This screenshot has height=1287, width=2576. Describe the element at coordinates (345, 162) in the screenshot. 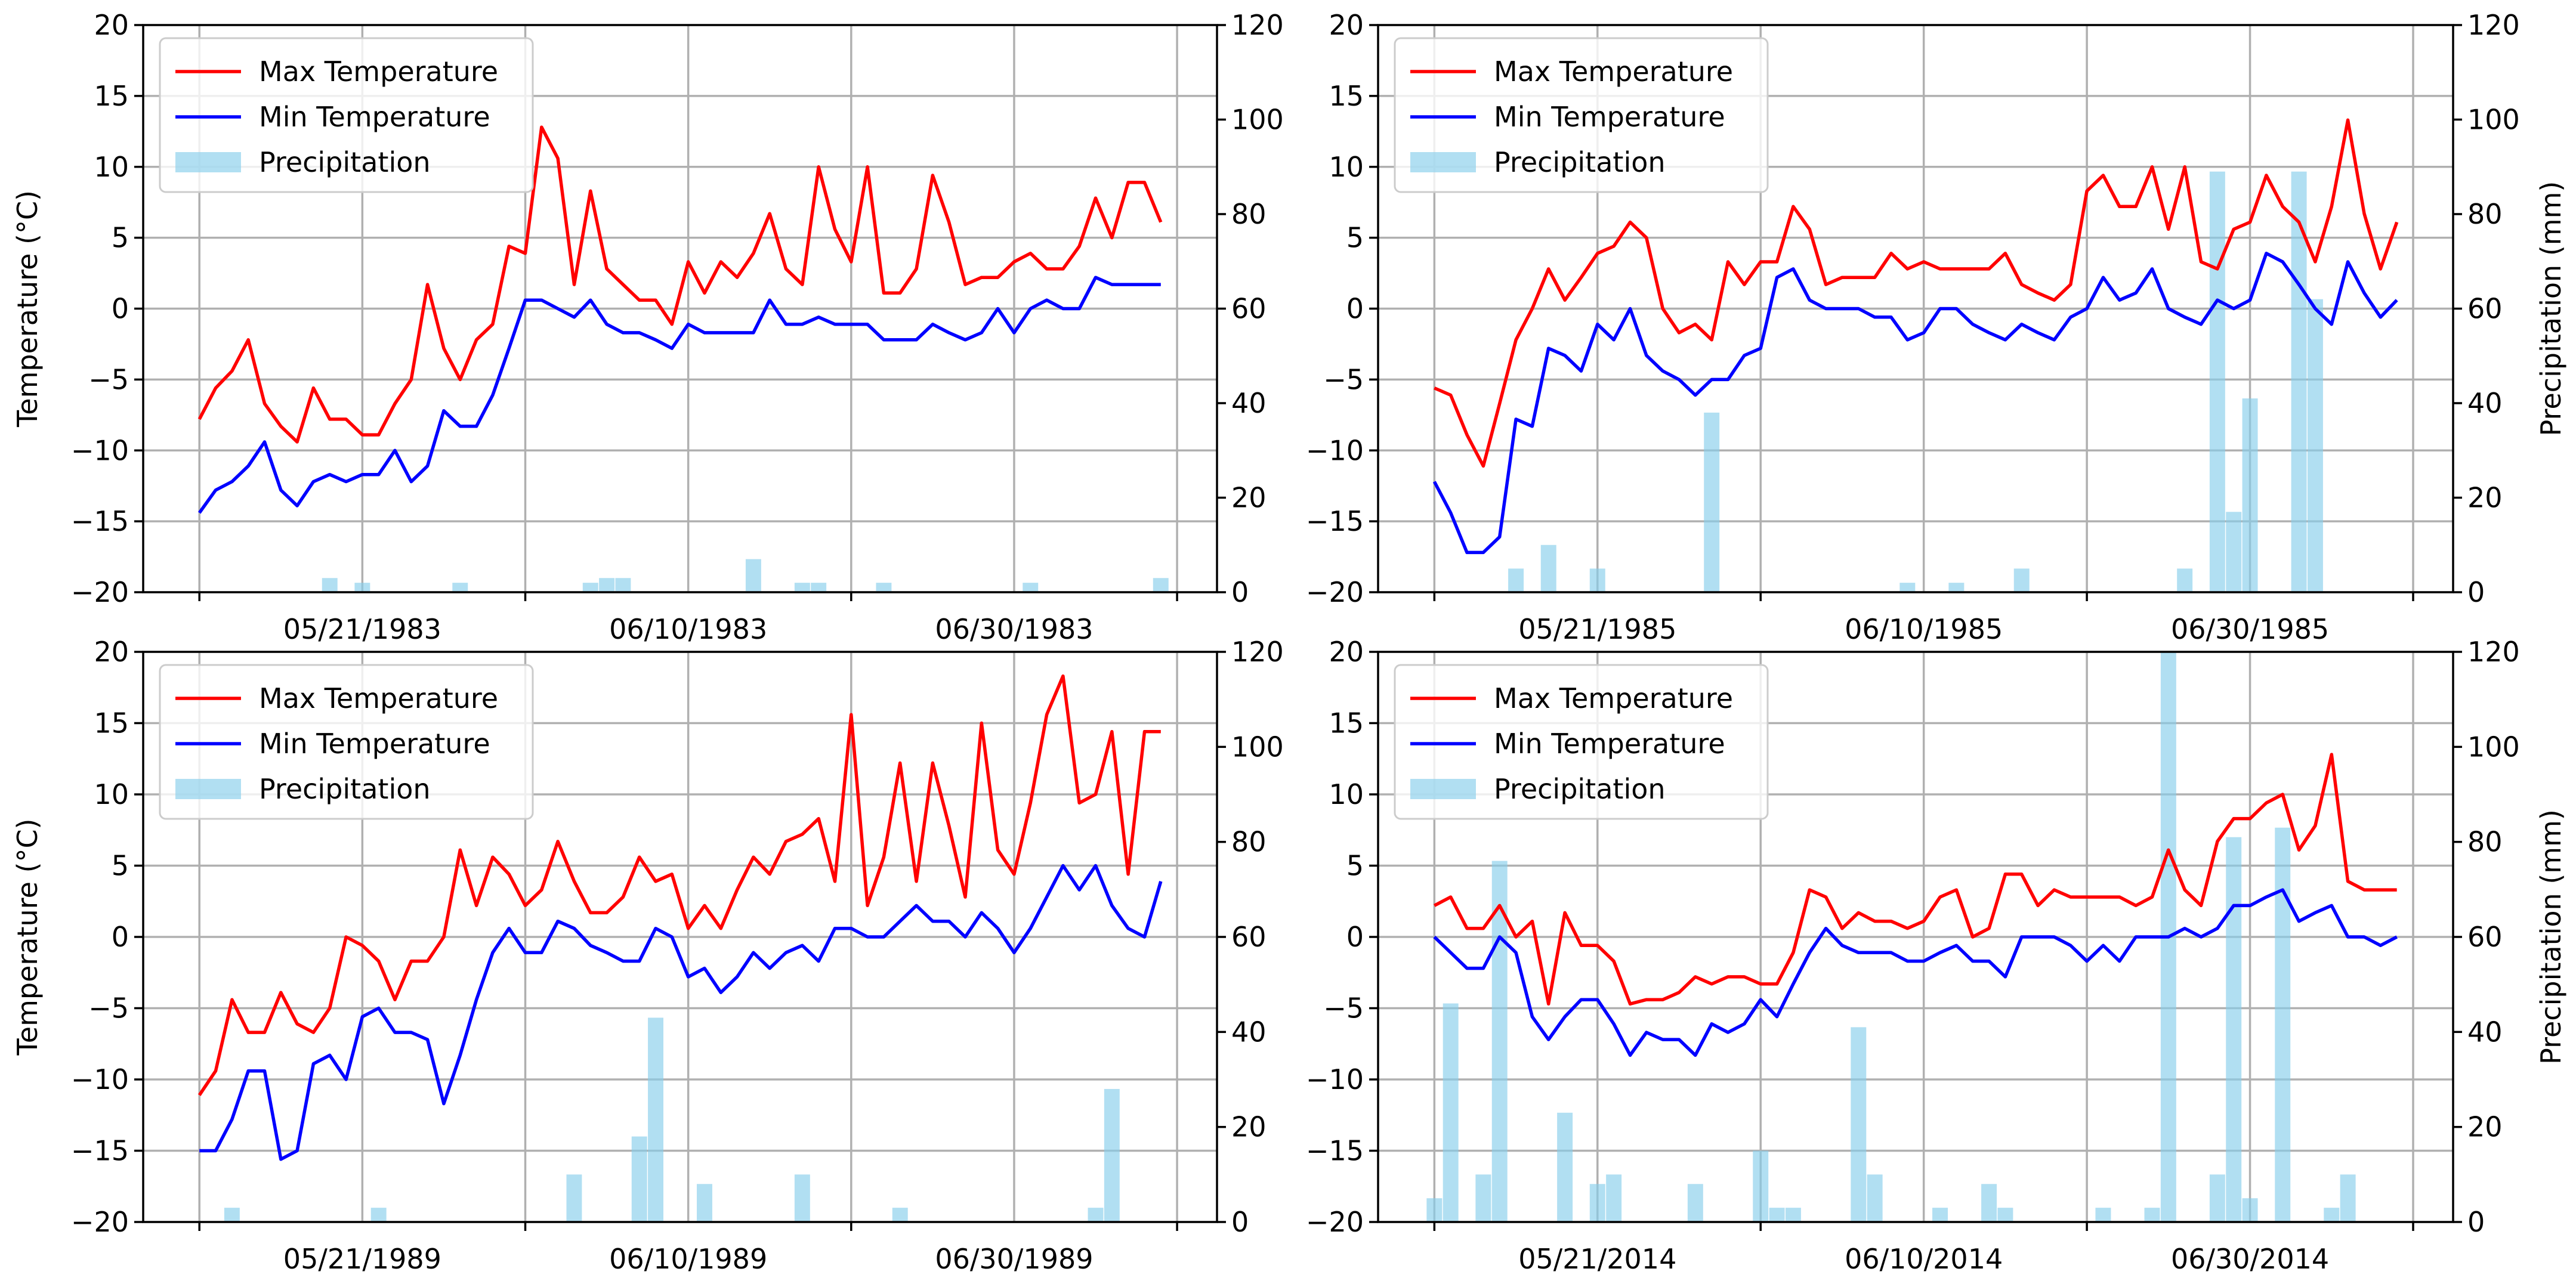

I see `legend-entry-label: Precipitation` at that location.